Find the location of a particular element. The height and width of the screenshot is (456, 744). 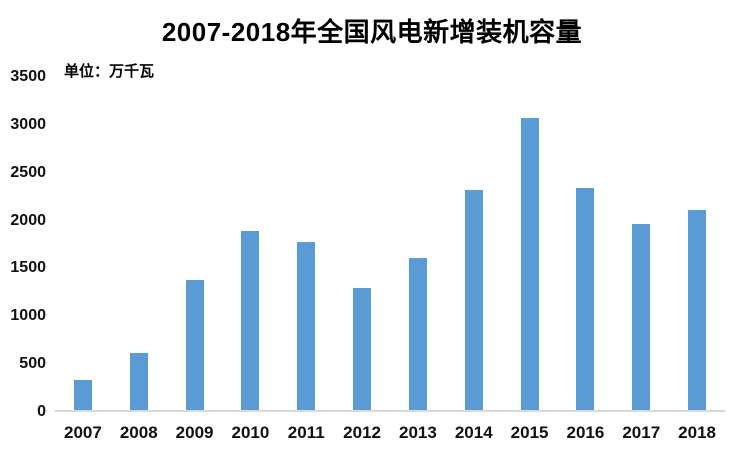

y-tick-label: 2500 is located at coordinates (28, 172).